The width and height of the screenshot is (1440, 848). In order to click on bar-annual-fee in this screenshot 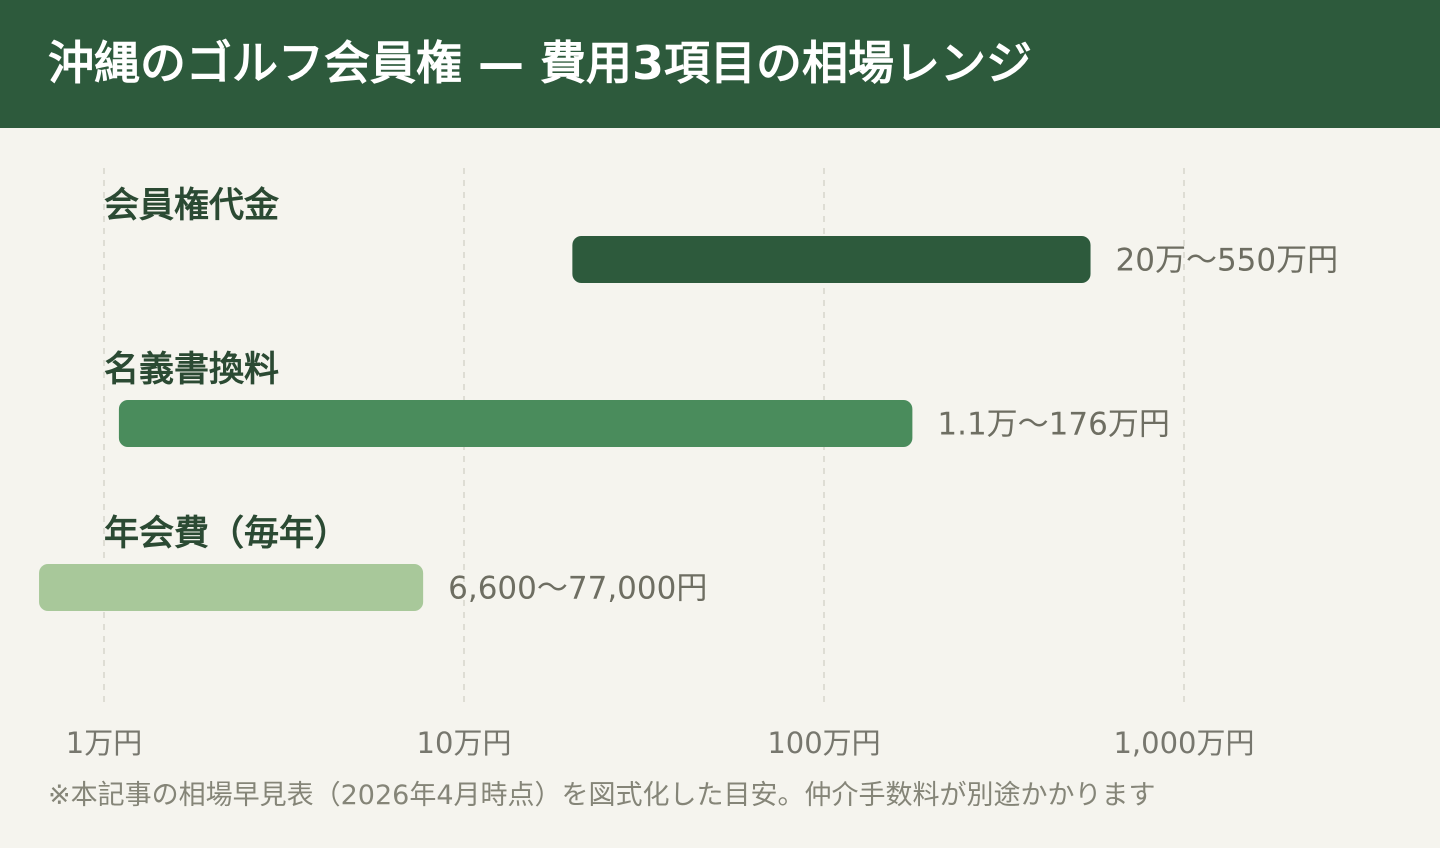, I will do `click(231, 587)`.